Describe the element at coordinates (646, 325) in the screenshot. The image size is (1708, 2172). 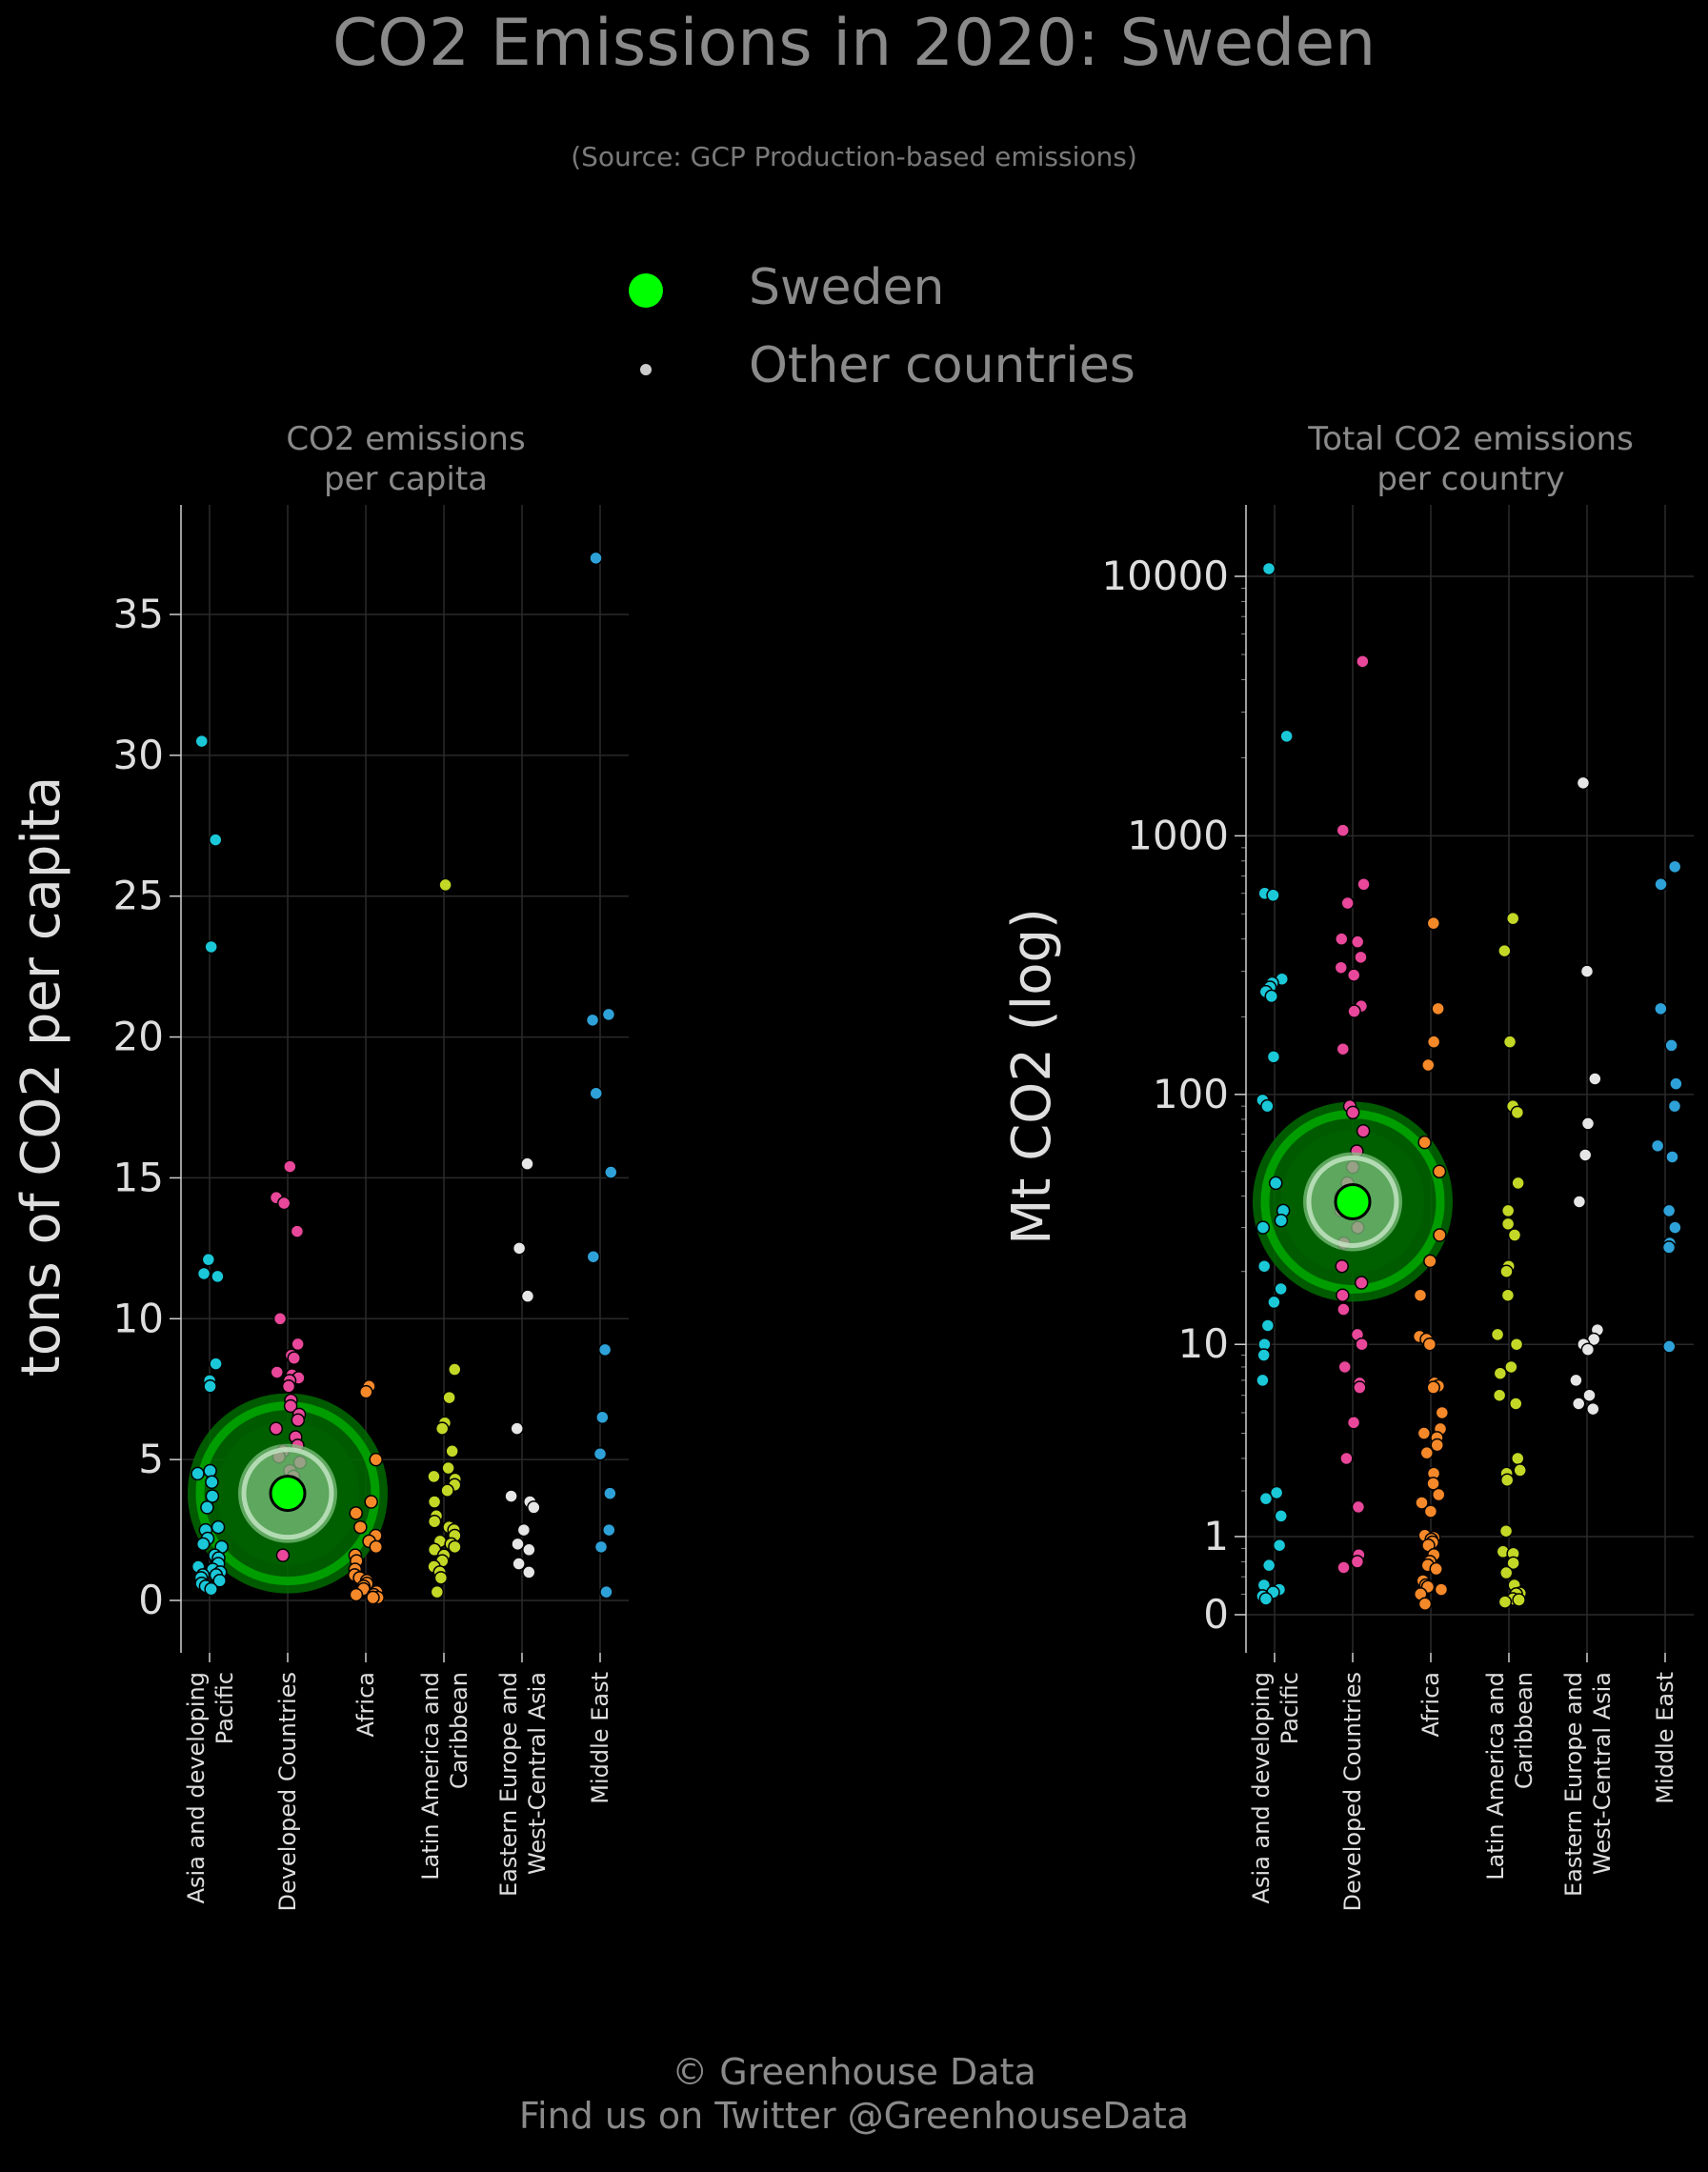
I see `legend-markers` at that location.